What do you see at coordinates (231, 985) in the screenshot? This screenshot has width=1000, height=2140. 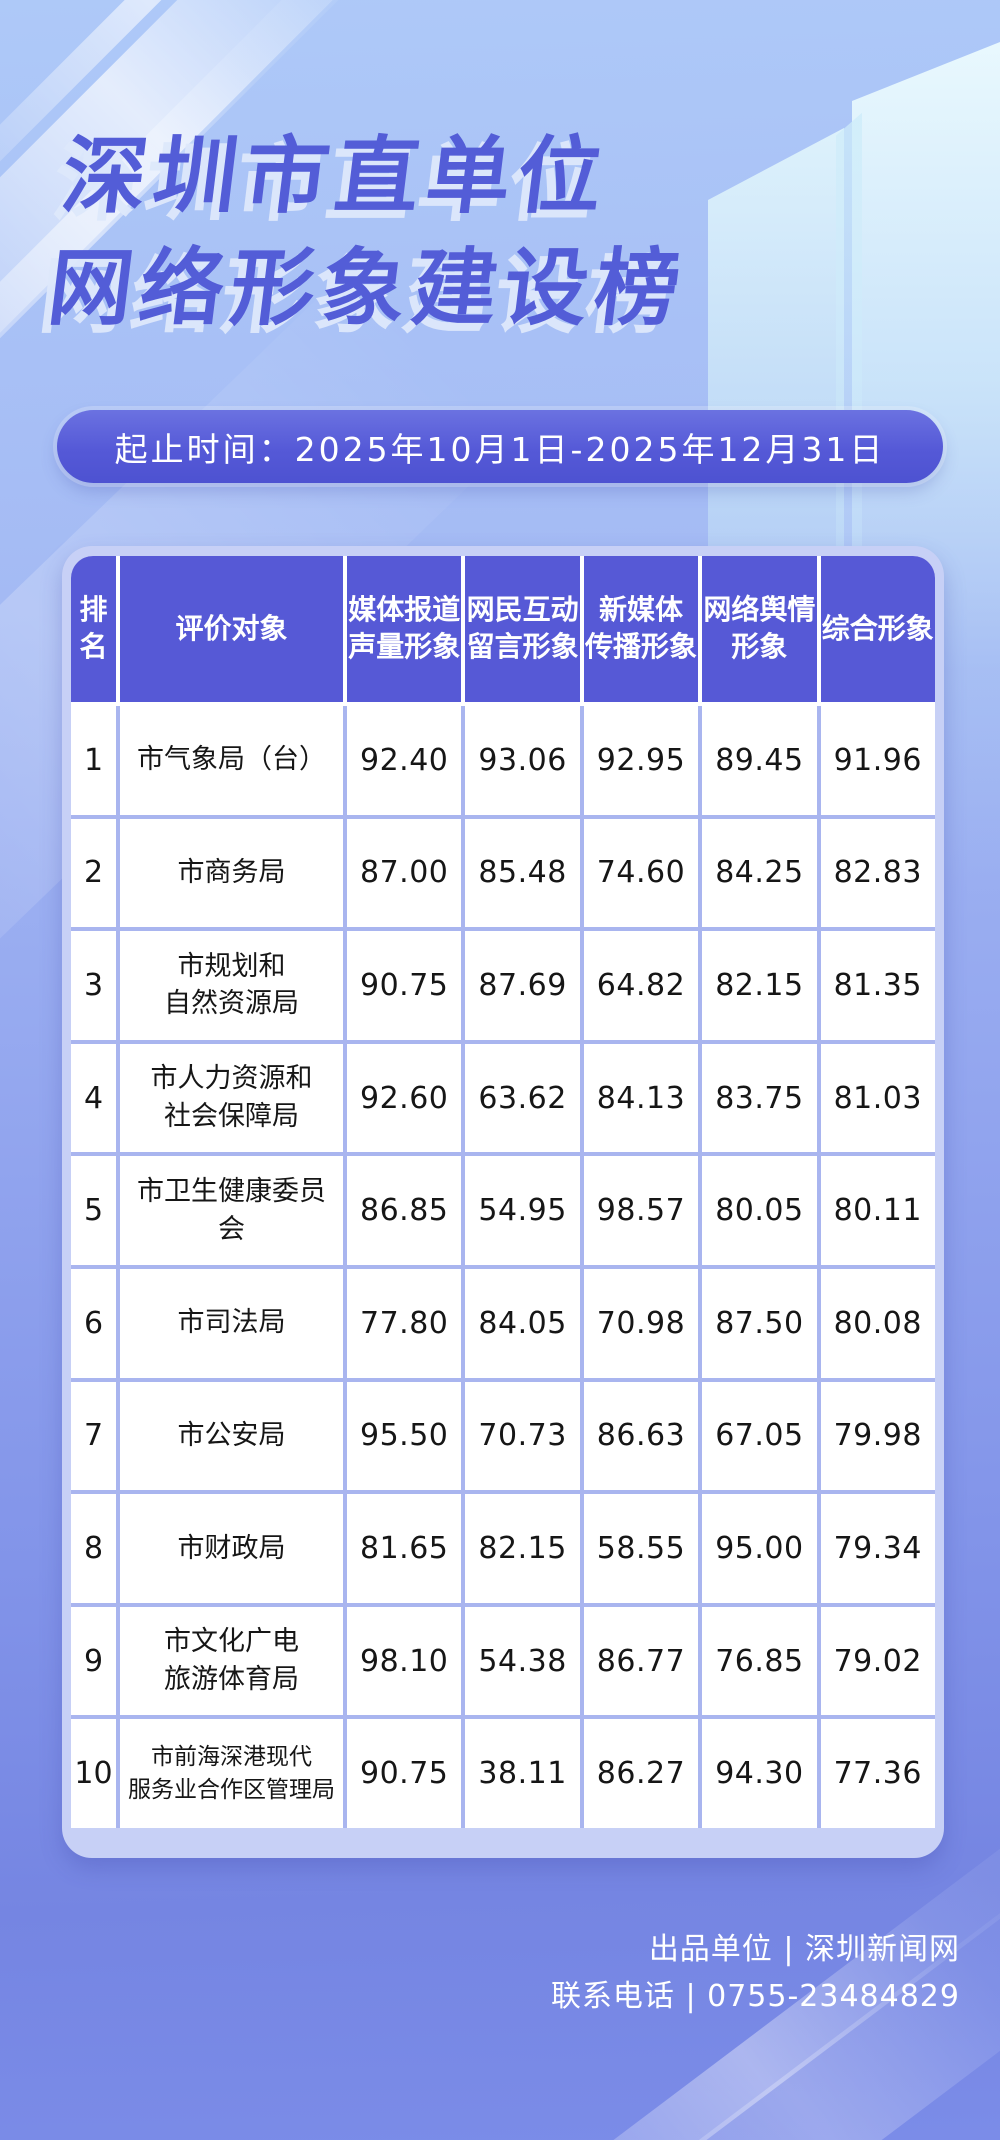 I see `name-cell: 市规划和 自然资源局` at bounding box center [231, 985].